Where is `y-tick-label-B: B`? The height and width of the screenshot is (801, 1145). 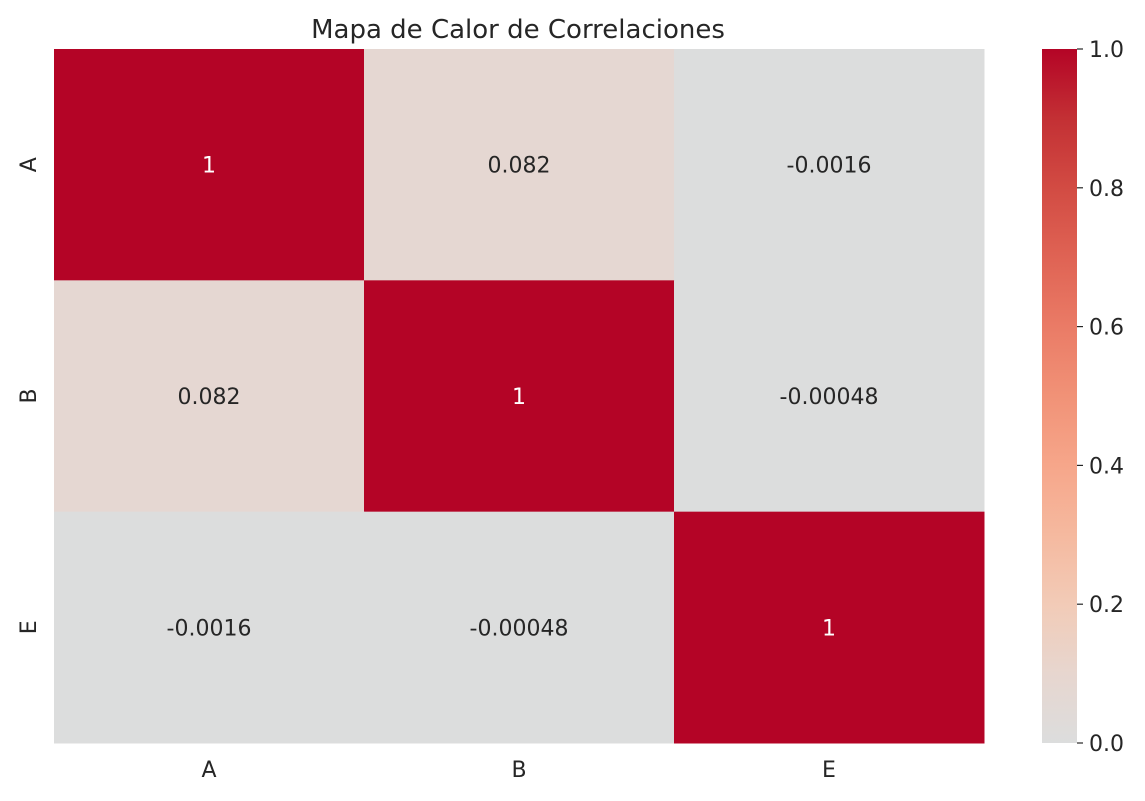
y-tick-label-B: B is located at coordinates (29, 395).